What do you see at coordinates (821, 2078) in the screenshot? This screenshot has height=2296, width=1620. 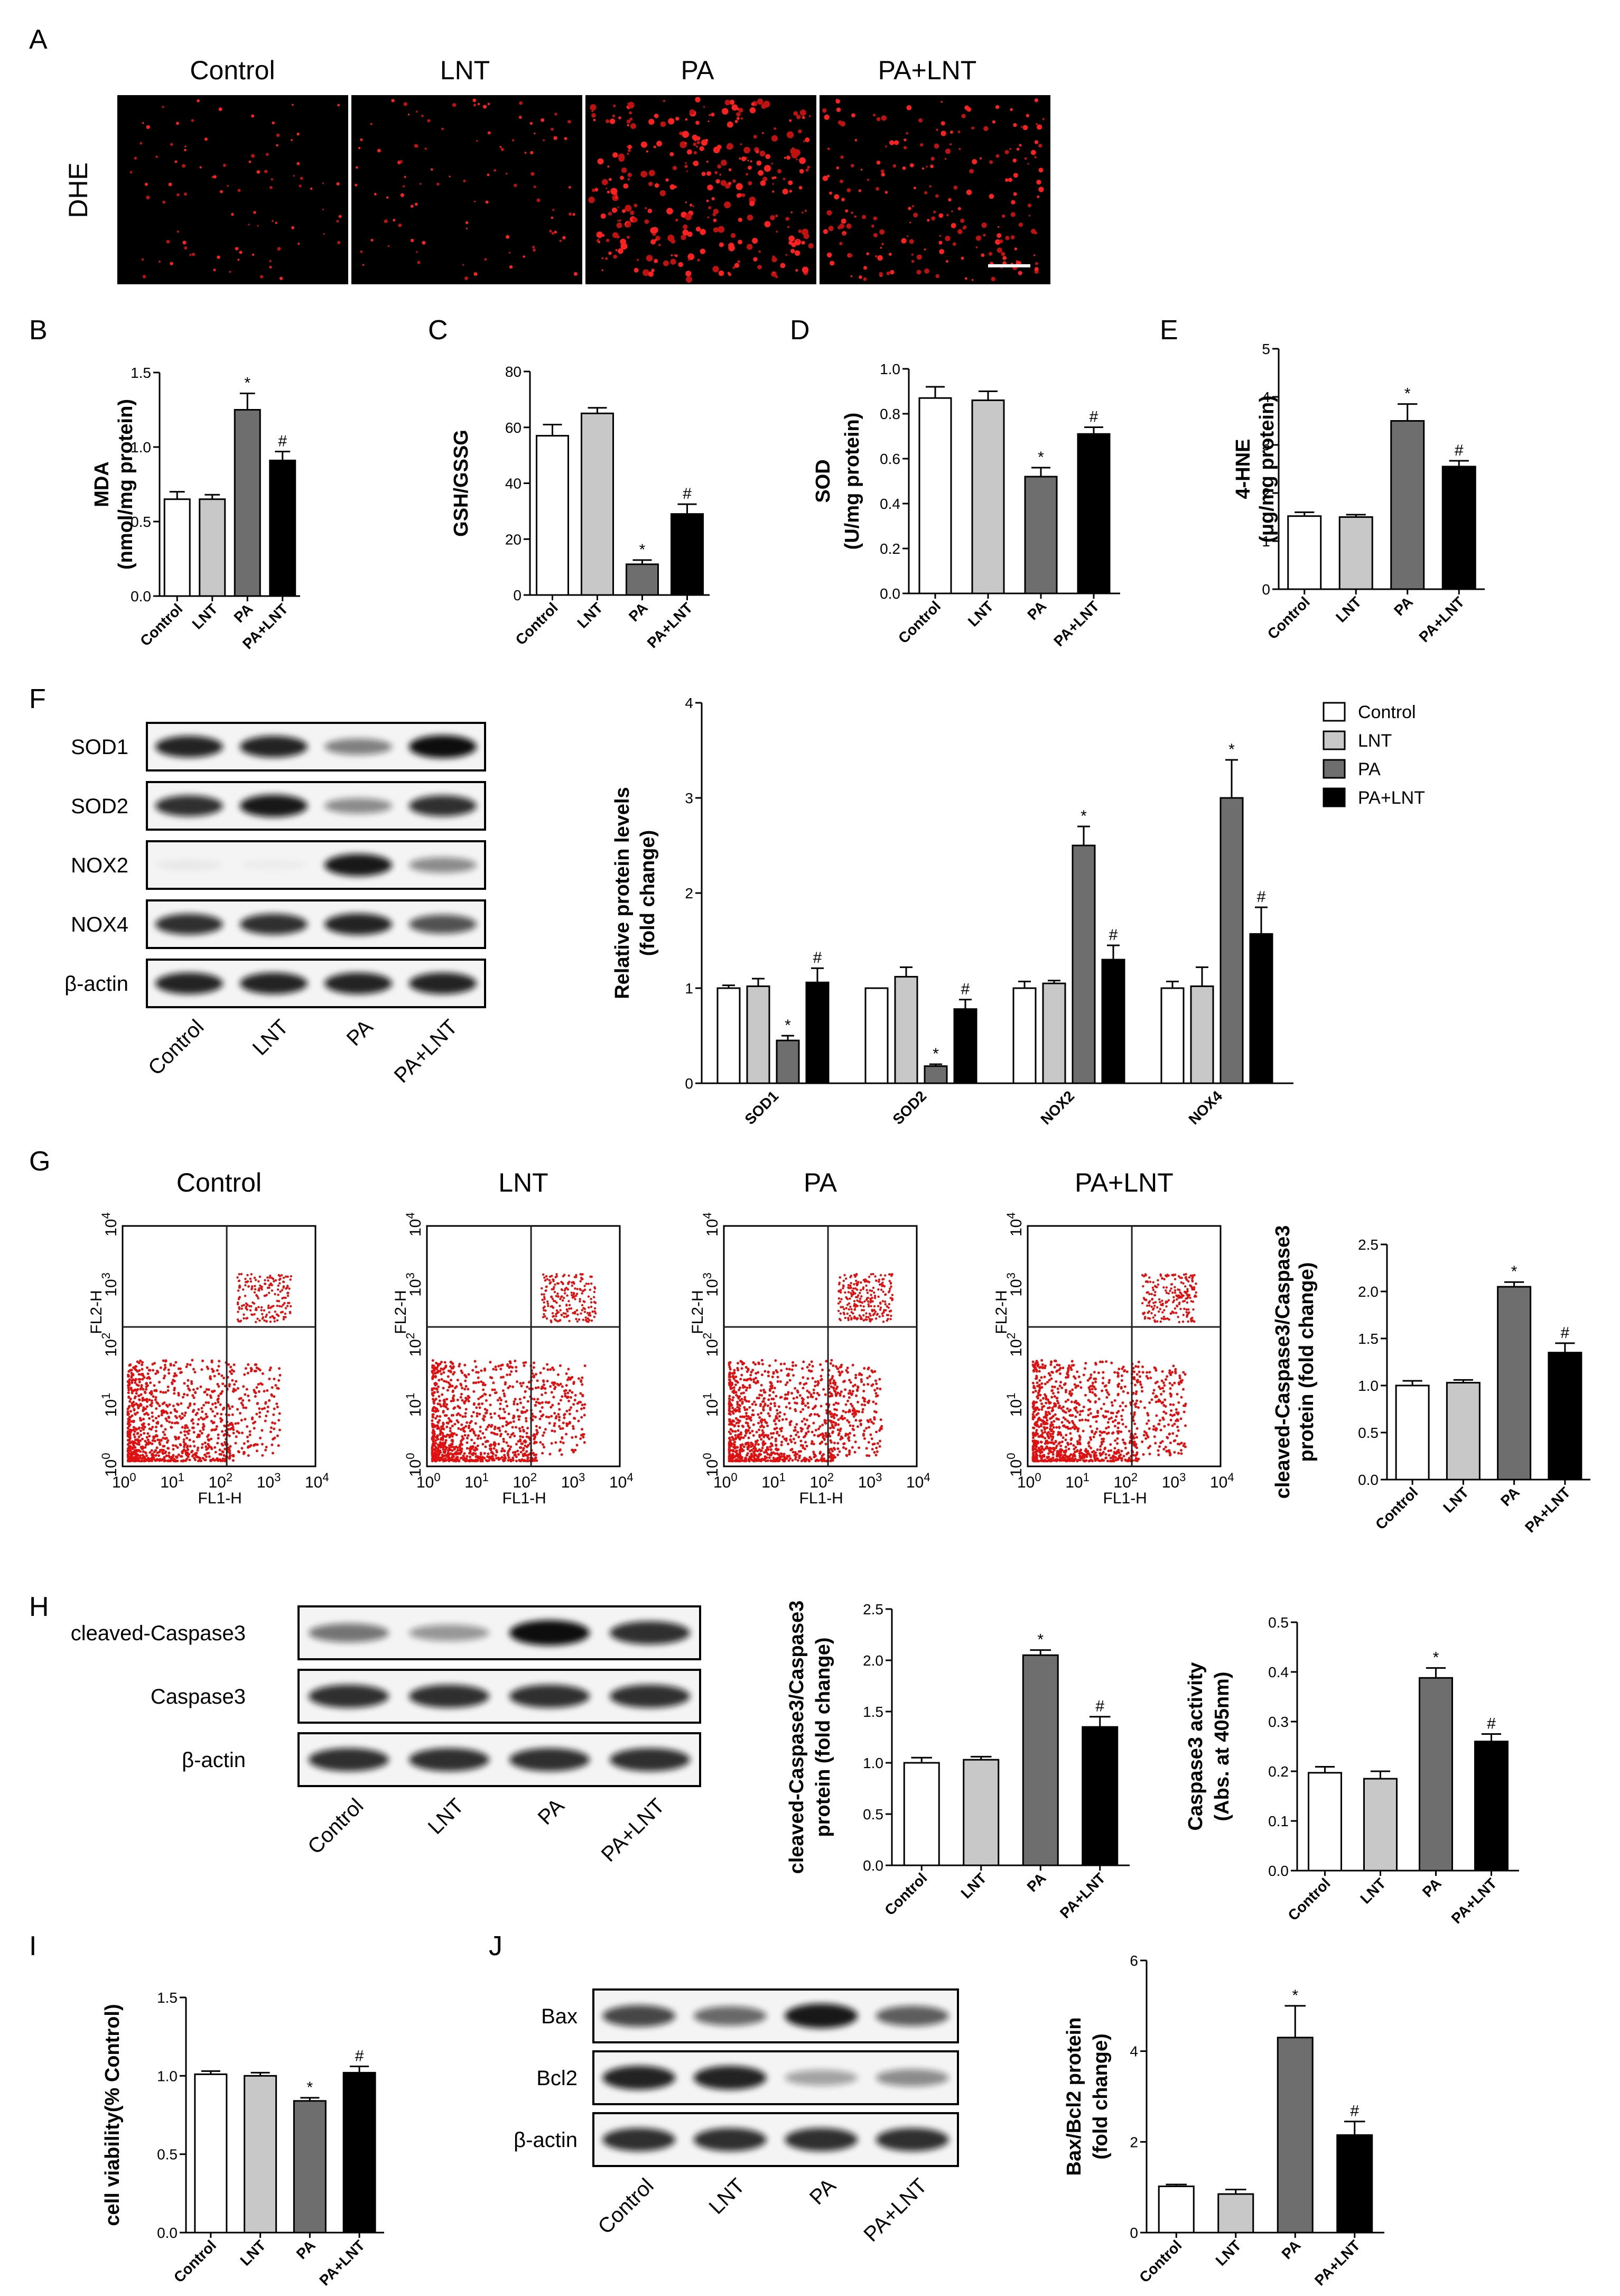 I see `blot-band` at bounding box center [821, 2078].